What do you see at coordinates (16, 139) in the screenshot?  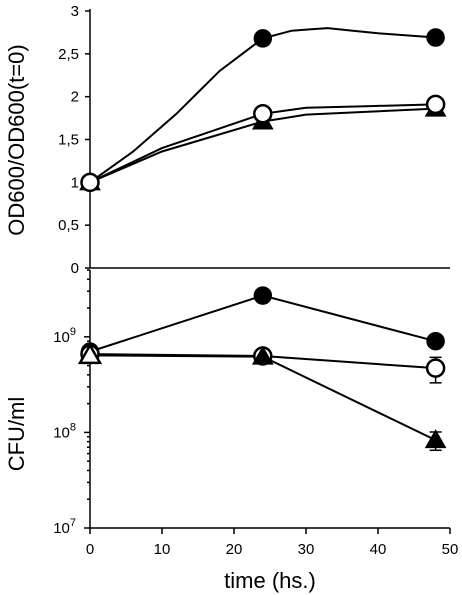 I see `top-ylabel: OD600/OD600(t=0)` at bounding box center [16, 139].